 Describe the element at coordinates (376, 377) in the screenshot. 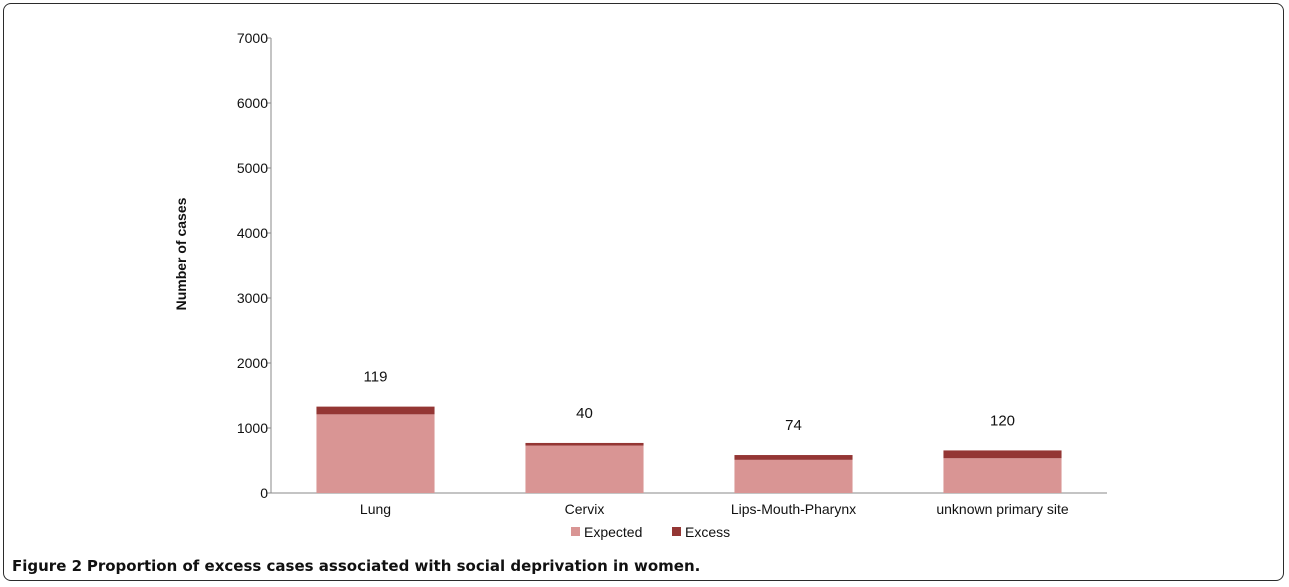

I see `bar-data-label: 119` at that location.